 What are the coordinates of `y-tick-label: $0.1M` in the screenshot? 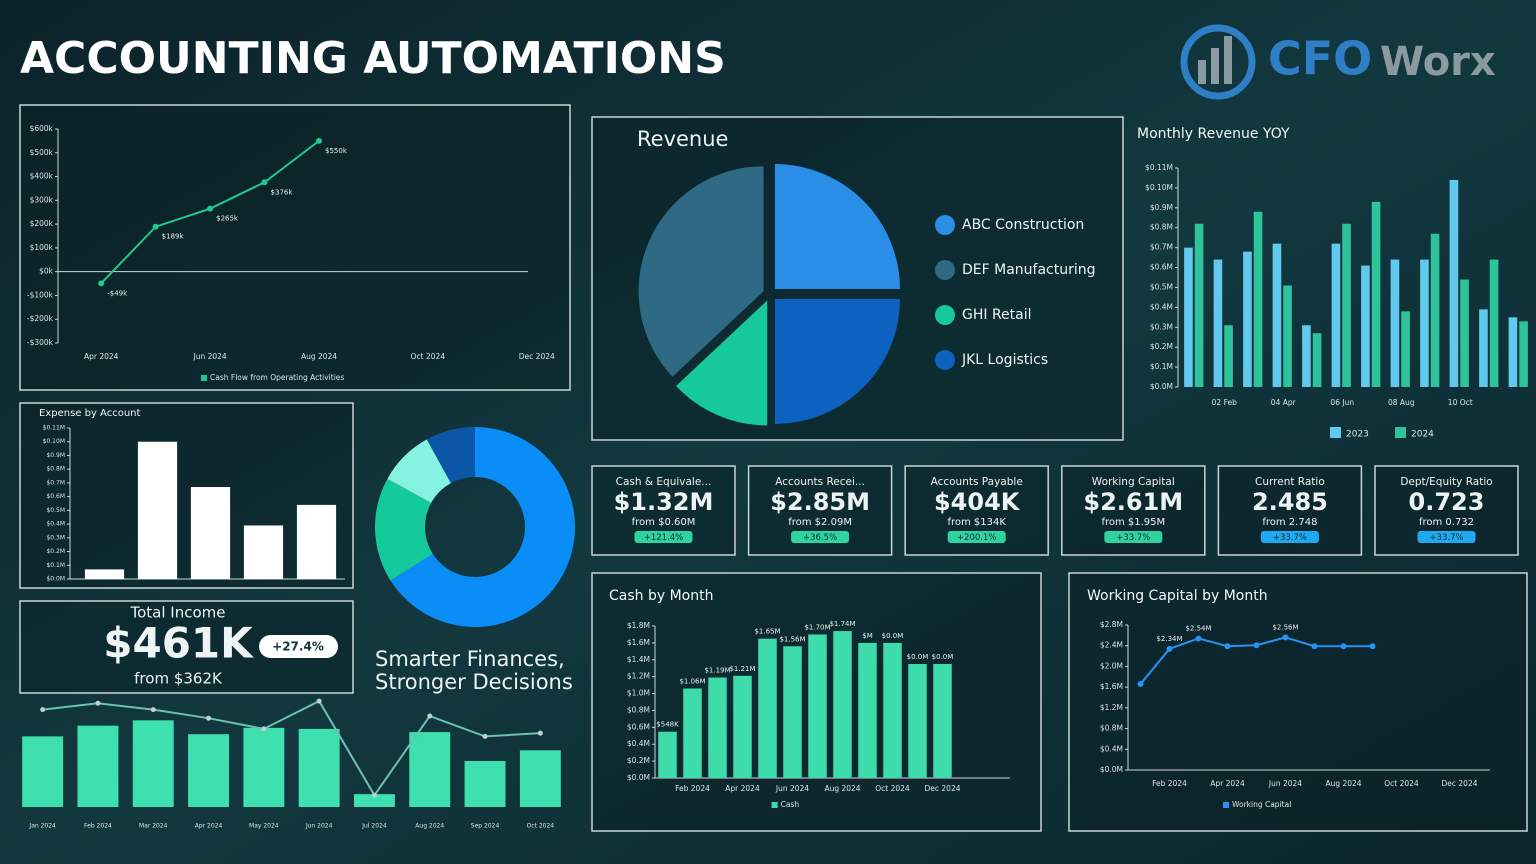 It's located at (1161, 366).